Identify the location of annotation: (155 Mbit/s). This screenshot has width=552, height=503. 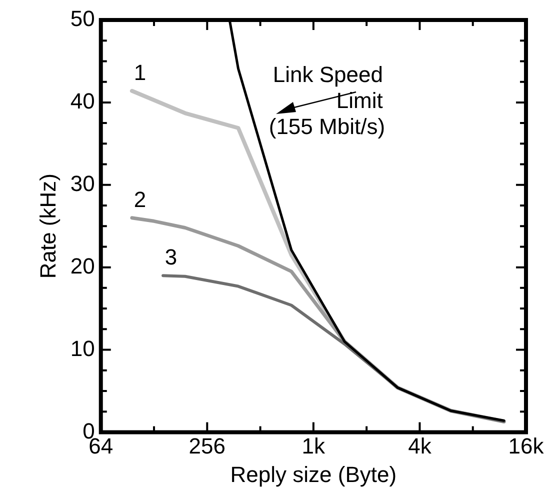
(327, 126).